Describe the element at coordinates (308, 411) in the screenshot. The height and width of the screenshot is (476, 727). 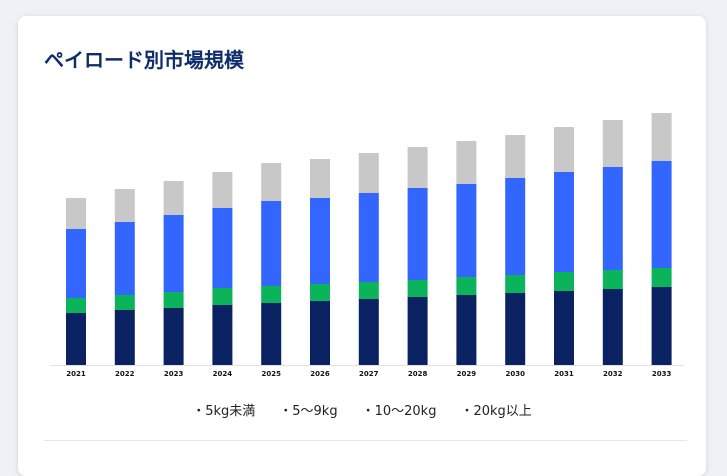
I see `legend-item-5-9kg: ・5〜9kg` at that location.